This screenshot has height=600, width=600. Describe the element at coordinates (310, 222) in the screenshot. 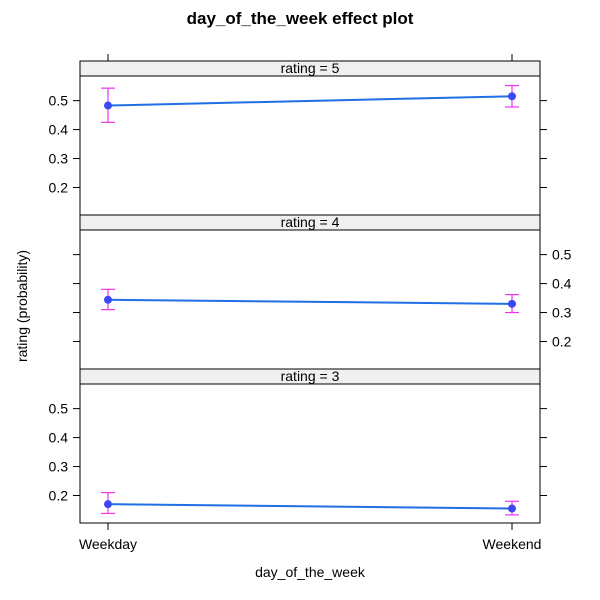

I see `panel-strip-label: rating = 4` at that location.